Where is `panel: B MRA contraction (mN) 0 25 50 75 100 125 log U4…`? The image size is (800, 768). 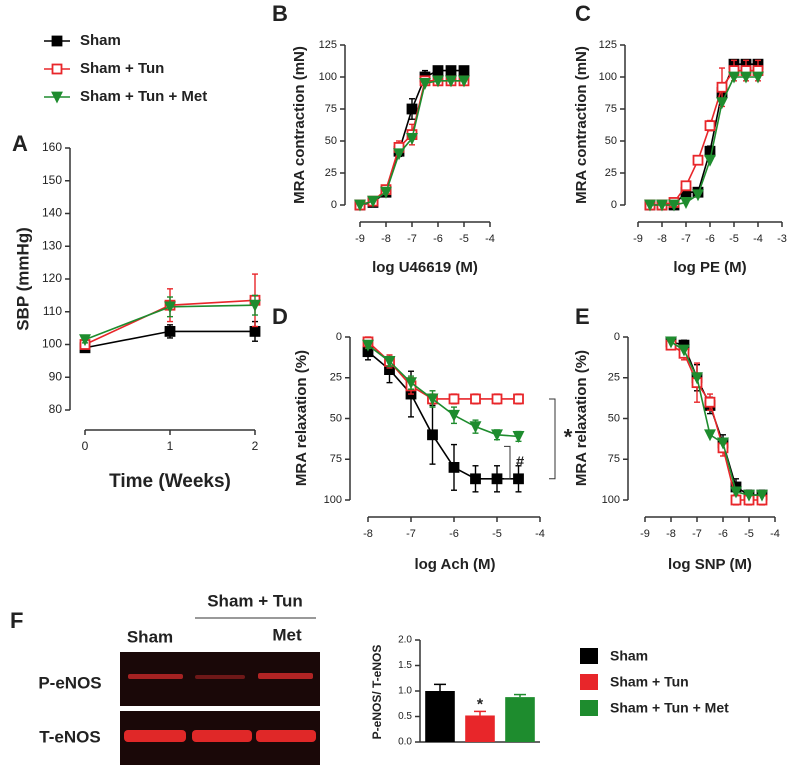
panel: B MRA contraction (mN) 0 25 50 75 100 125 log U4… is located at coordinates (383, 138).